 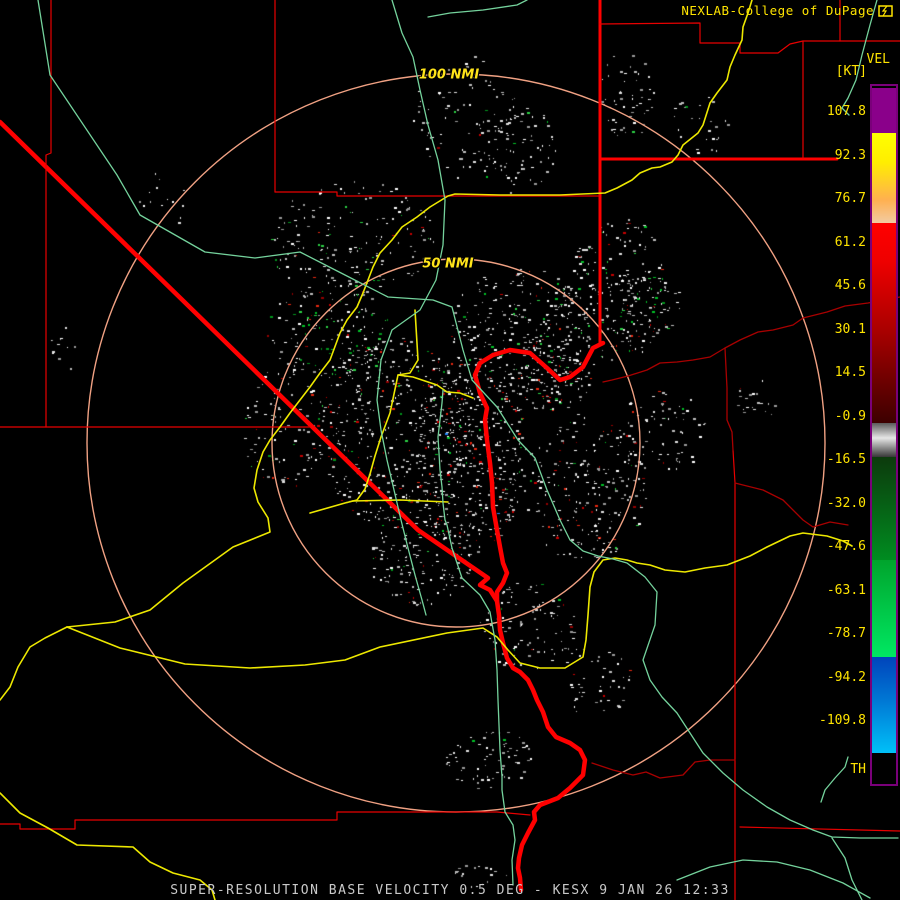 I want to click on colorbar-tick: -47.6, so click(x=846, y=546).